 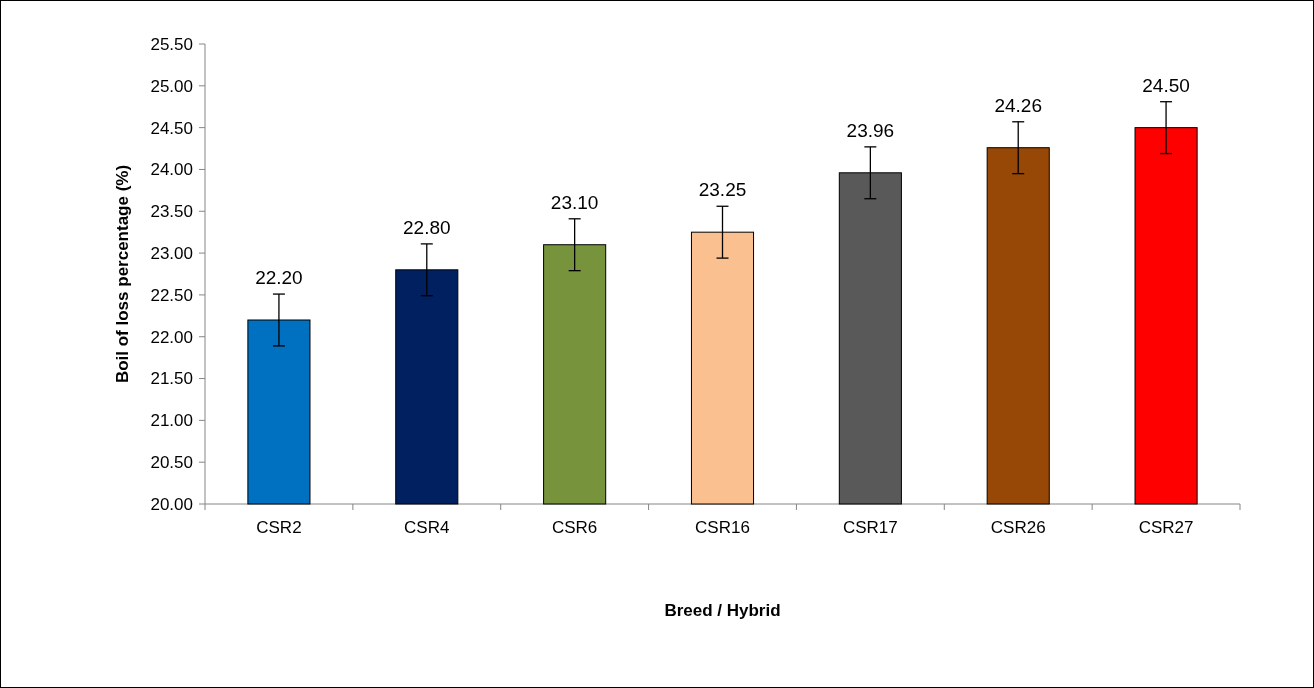 I want to click on x-tick-label: CSR2, so click(x=279, y=527).